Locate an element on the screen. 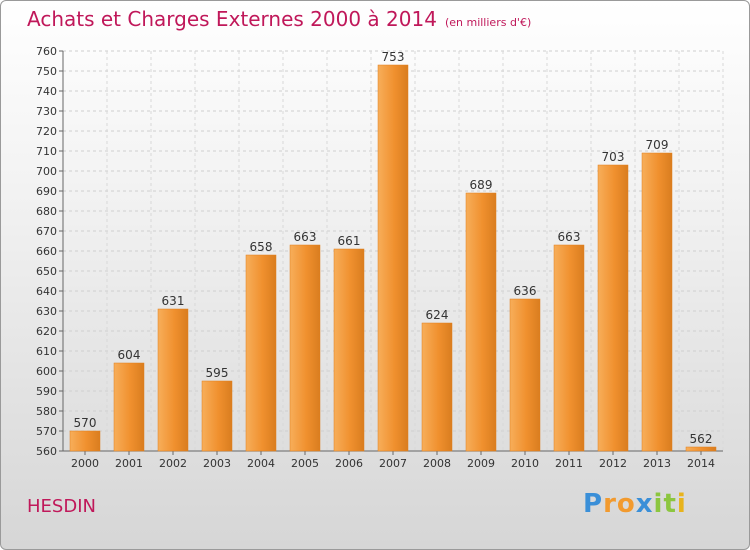 This screenshot has height=550, width=750. x-tick-label: 2012 is located at coordinates (613, 463).